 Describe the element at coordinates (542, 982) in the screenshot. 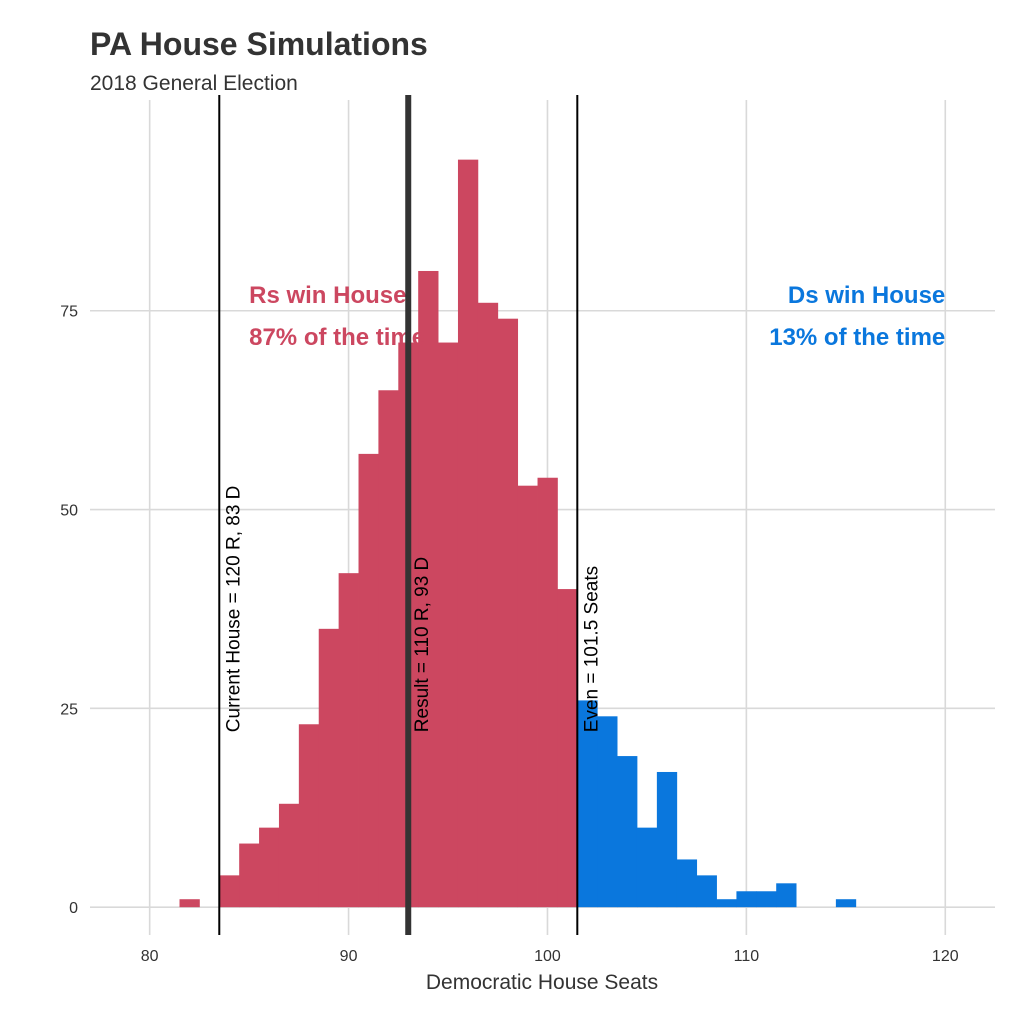

I see `x-axis-title: Democratic House Seats` at that location.